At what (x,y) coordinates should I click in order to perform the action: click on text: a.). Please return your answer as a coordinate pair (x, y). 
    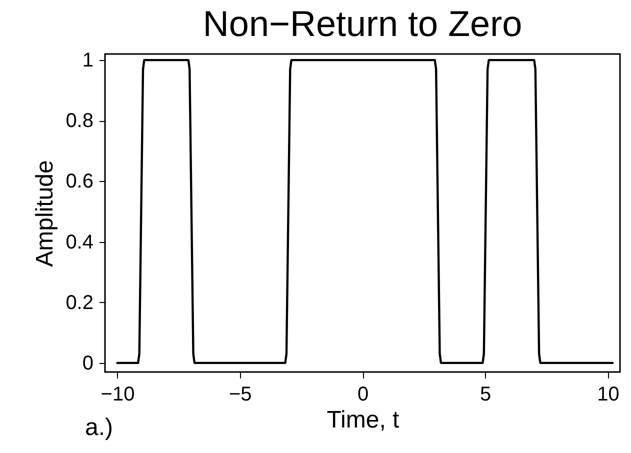
    Looking at the image, I should click on (99, 427).